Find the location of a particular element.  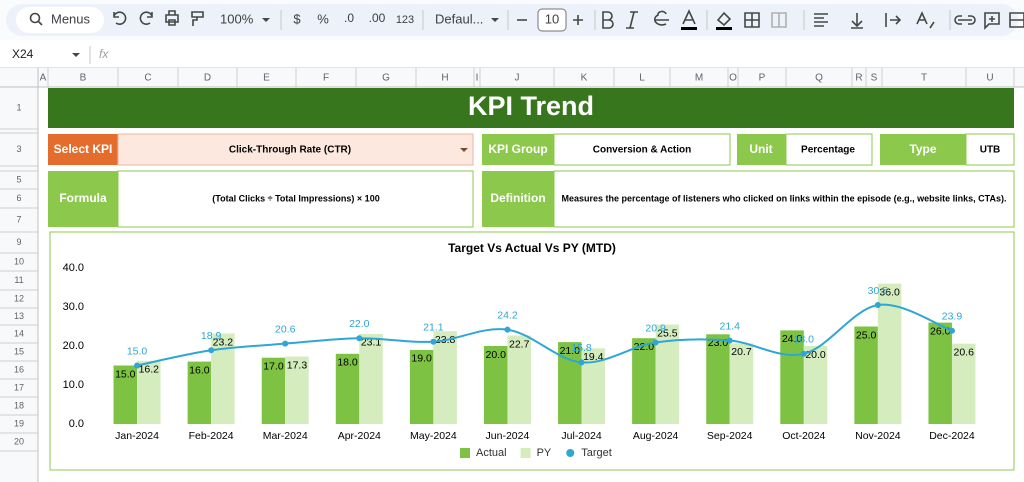

column-header: Q is located at coordinates (819, 78).